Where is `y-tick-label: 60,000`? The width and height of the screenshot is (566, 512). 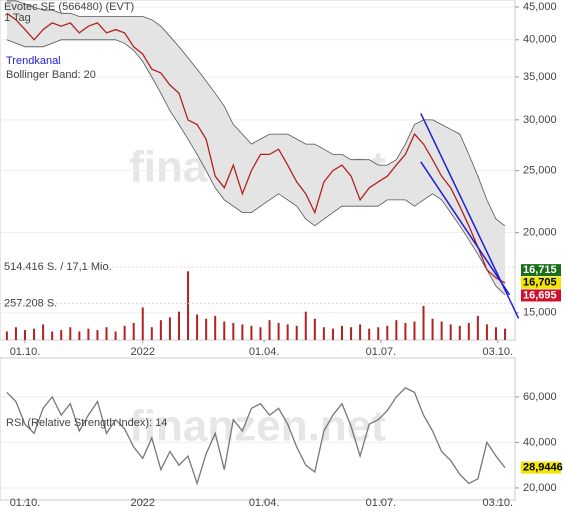 y-tick-label: 60,000 is located at coordinates (540, 397).